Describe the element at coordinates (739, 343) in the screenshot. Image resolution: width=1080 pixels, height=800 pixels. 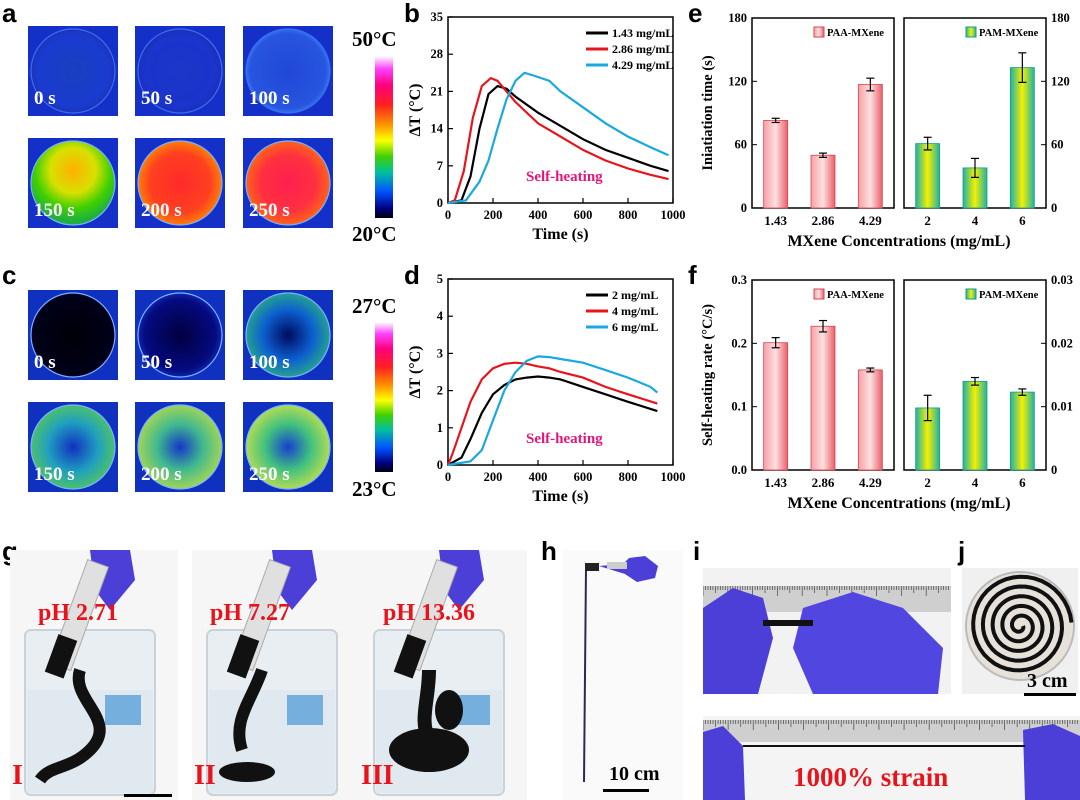
I see `y-tick-label: 0.2` at that location.